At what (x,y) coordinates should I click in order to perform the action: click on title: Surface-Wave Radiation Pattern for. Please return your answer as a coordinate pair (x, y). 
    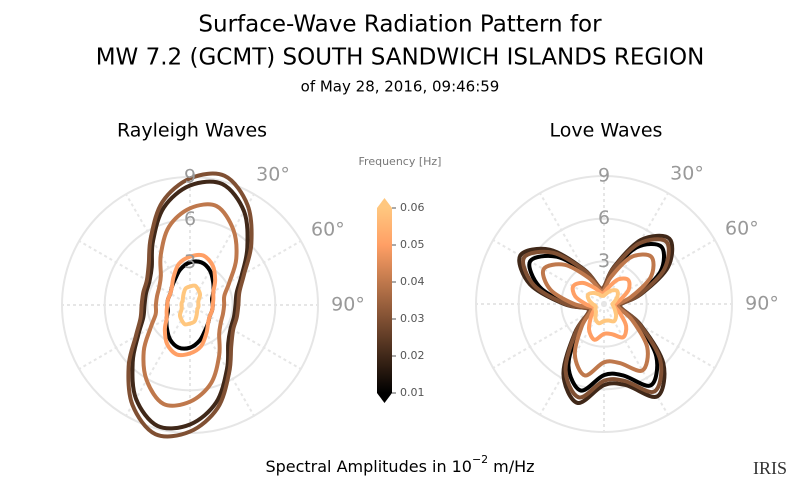
    Looking at the image, I should click on (400, 25).